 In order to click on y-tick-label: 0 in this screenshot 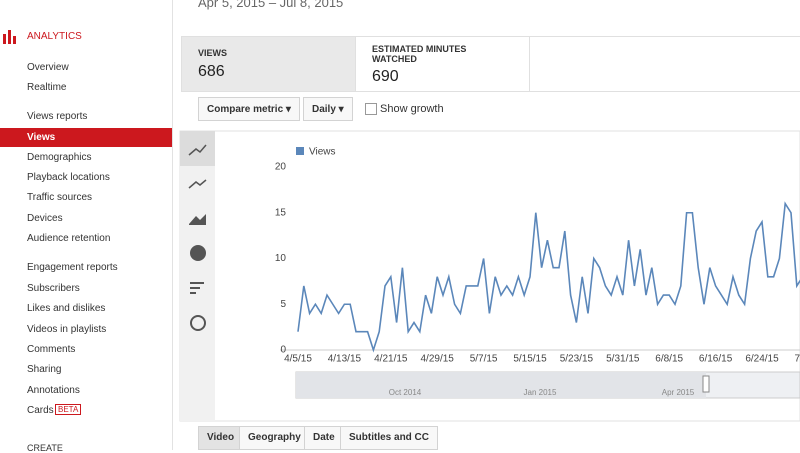, I will do `click(283, 350)`.